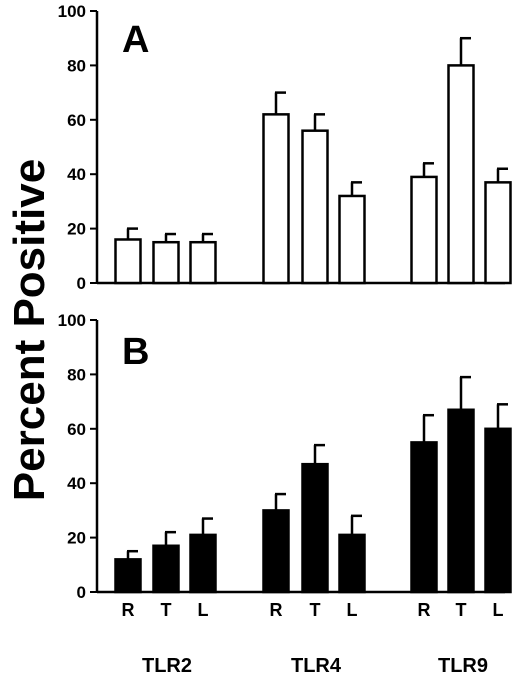 The image size is (520, 682). Describe the element at coordinates (276, 551) in the screenshot. I see `bar-tlr4-r-b` at that location.